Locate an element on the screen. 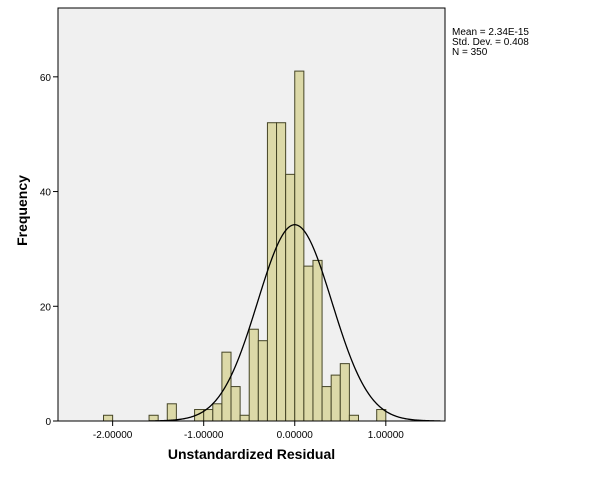 Image resolution: width=595 pixels, height=477 pixels. y-tick-label: 40 is located at coordinates (46, 193).